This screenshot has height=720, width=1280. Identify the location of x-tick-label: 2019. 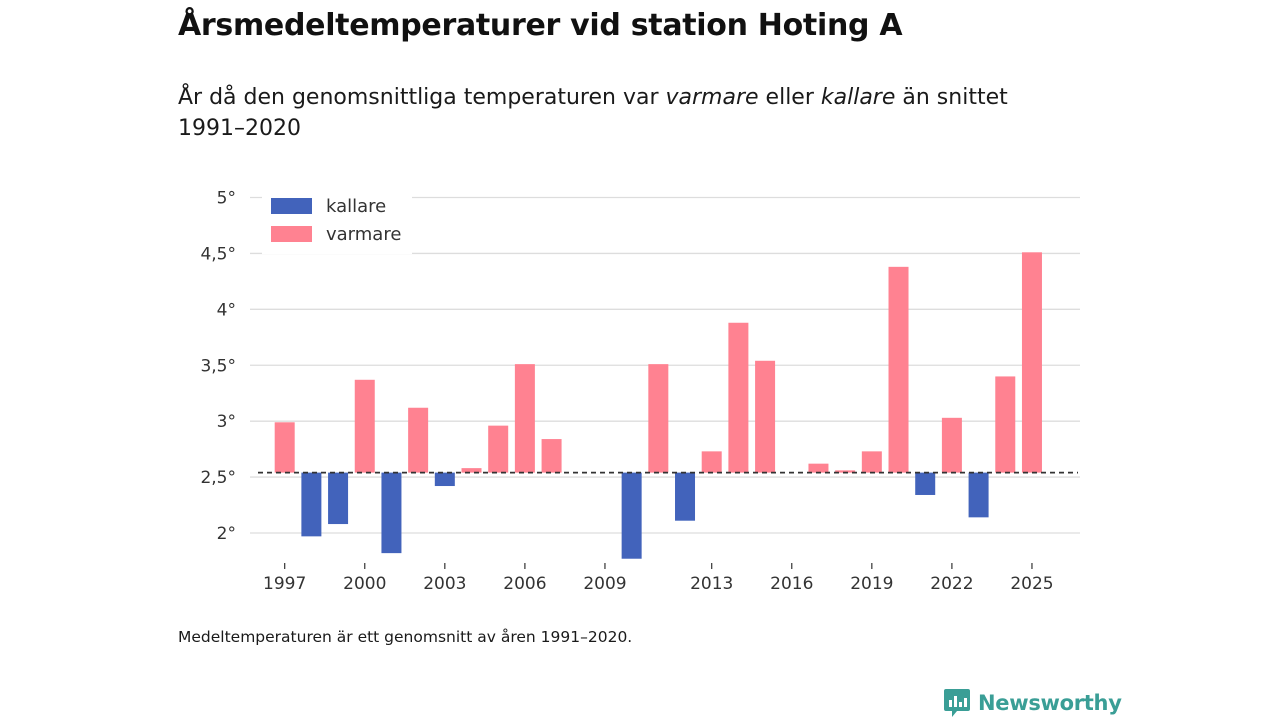
(871, 584).